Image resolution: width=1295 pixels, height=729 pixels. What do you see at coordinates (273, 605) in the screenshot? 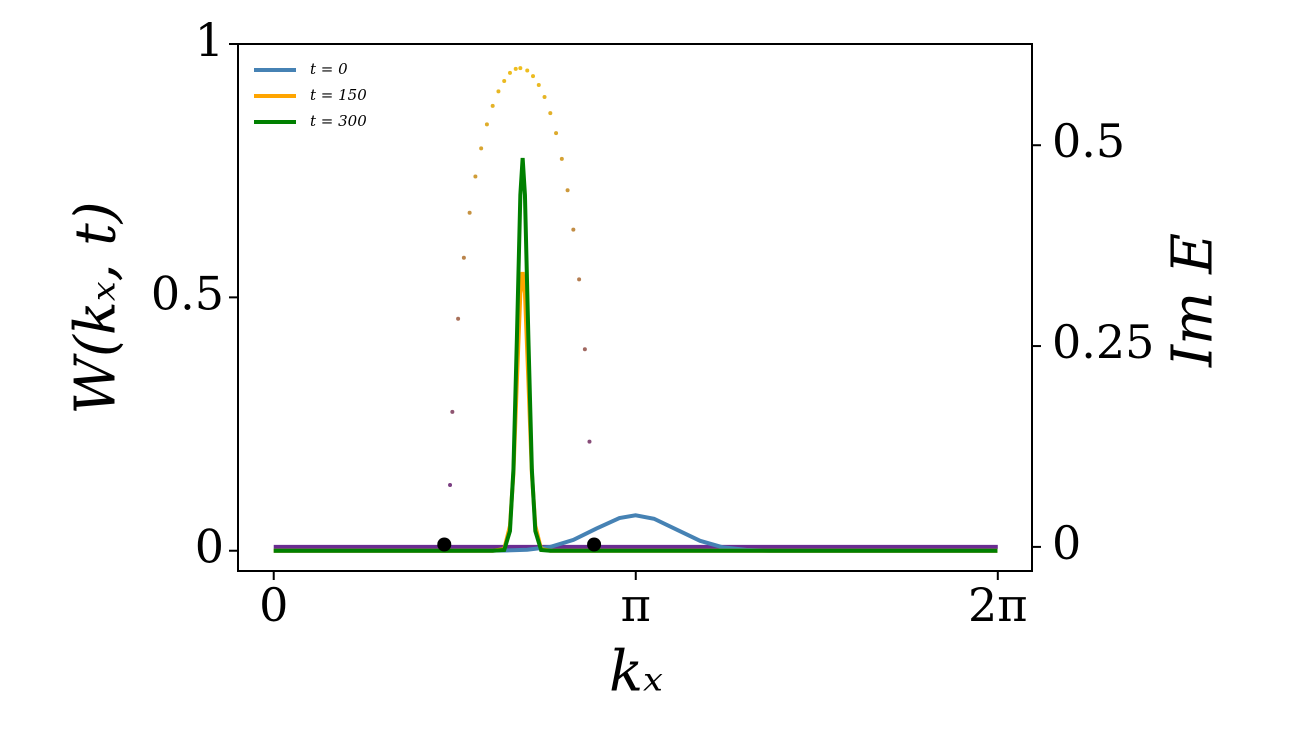
I see `x-tick-label: 0` at bounding box center [273, 605].